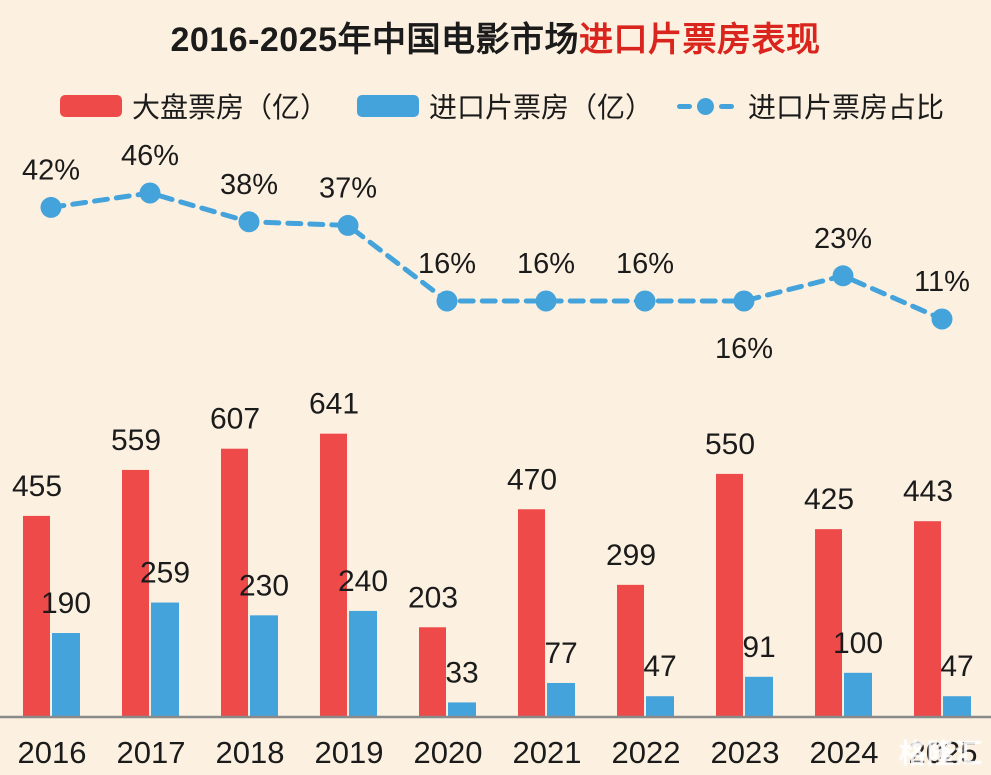 The width and height of the screenshot is (991, 775). I want to click on legend-label-share: 进口片票房占比, so click(846, 107).